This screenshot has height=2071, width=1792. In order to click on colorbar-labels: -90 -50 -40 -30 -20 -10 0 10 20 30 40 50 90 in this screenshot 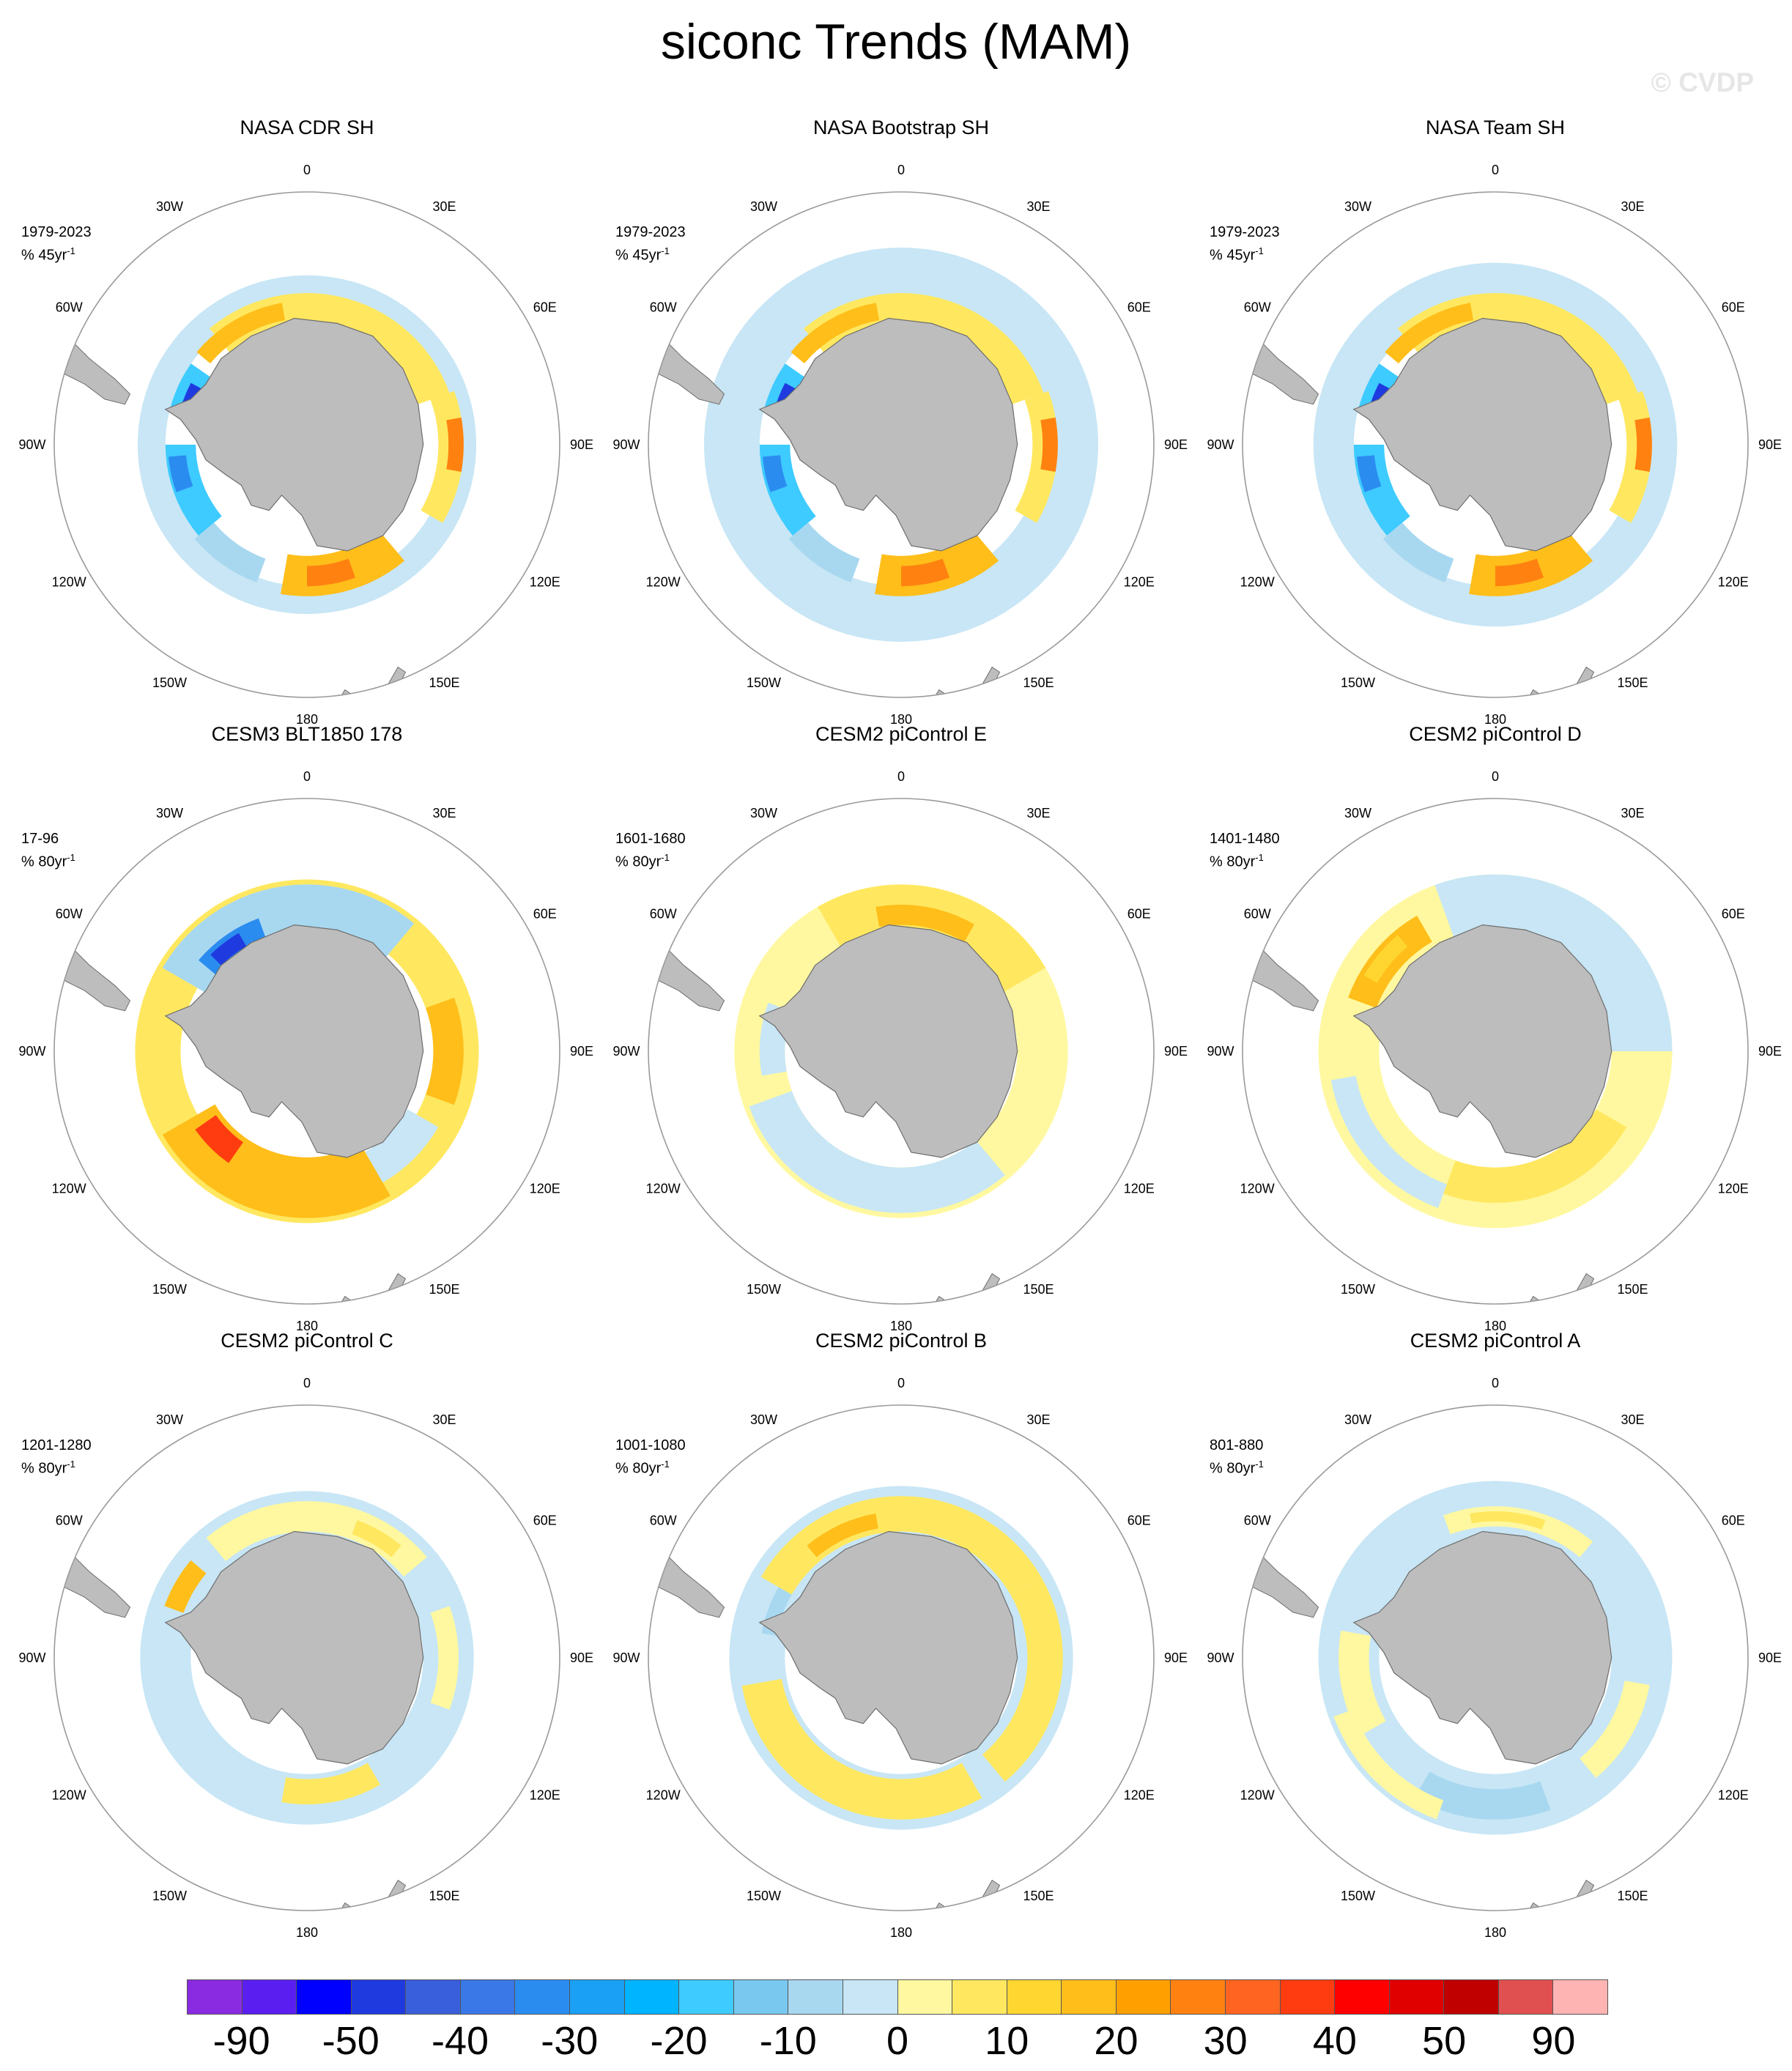, I will do `click(898, 2040)`.